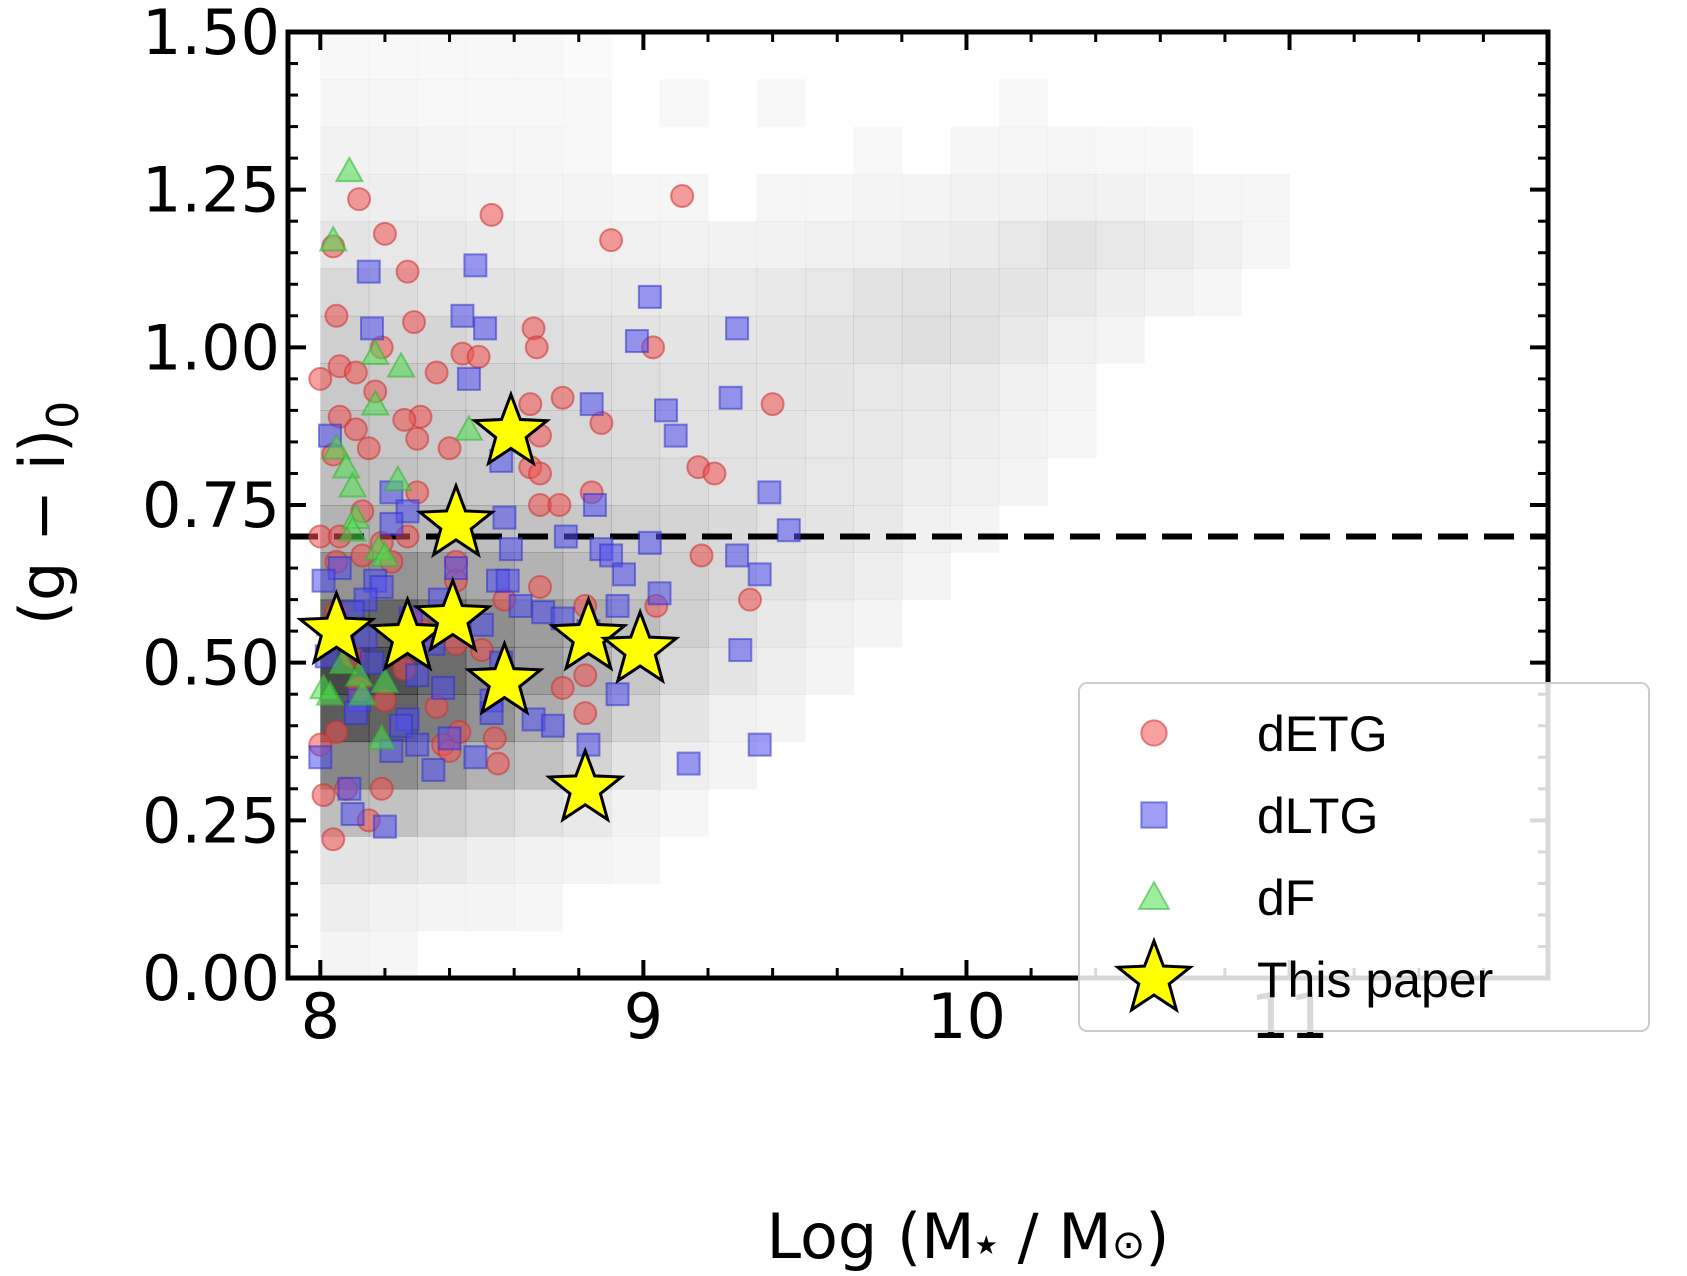 Image resolution: width=1687 pixels, height=1276 pixels. I want to click on legend-star-icon, so click(1154, 975).